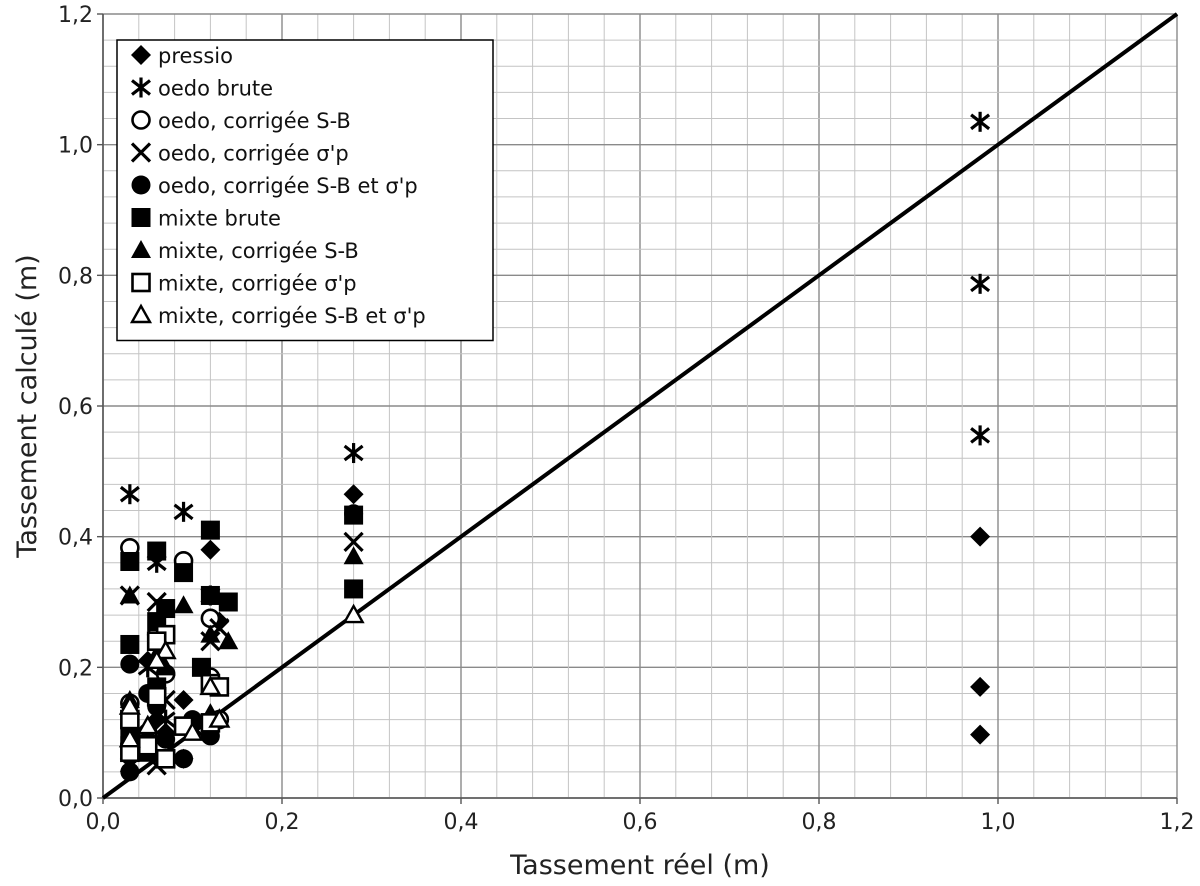  I want to click on y-tick-label: 0,4, so click(75, 538).